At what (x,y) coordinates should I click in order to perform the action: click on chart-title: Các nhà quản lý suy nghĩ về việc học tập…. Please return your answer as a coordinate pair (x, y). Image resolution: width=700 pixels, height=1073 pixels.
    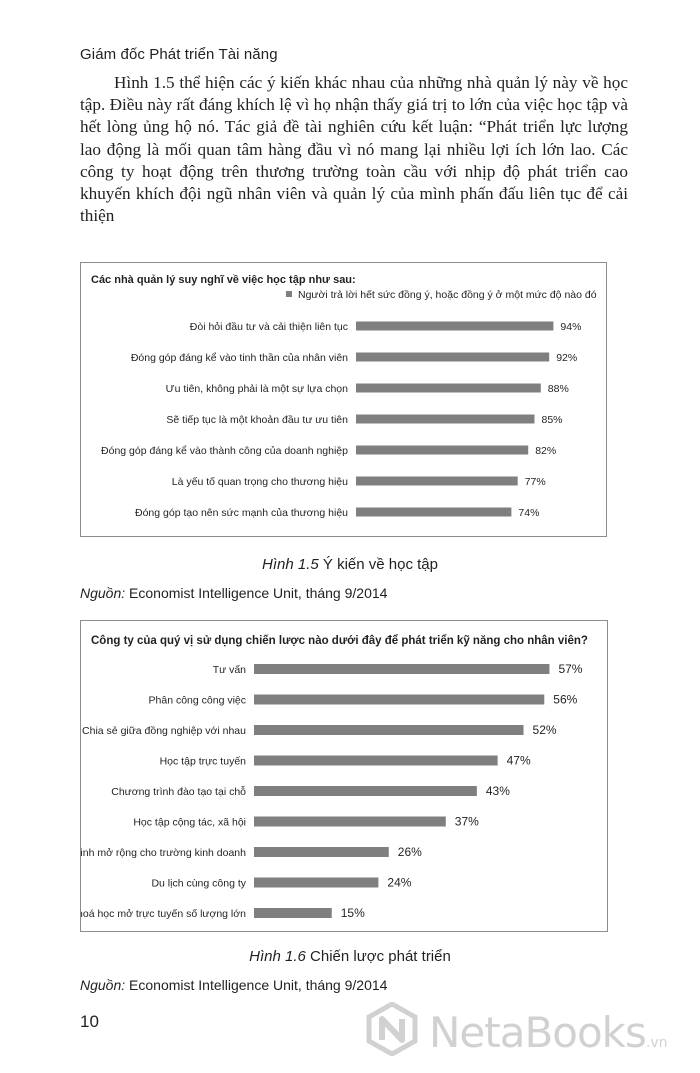
    Looking at the image, I should click on (223, 280).